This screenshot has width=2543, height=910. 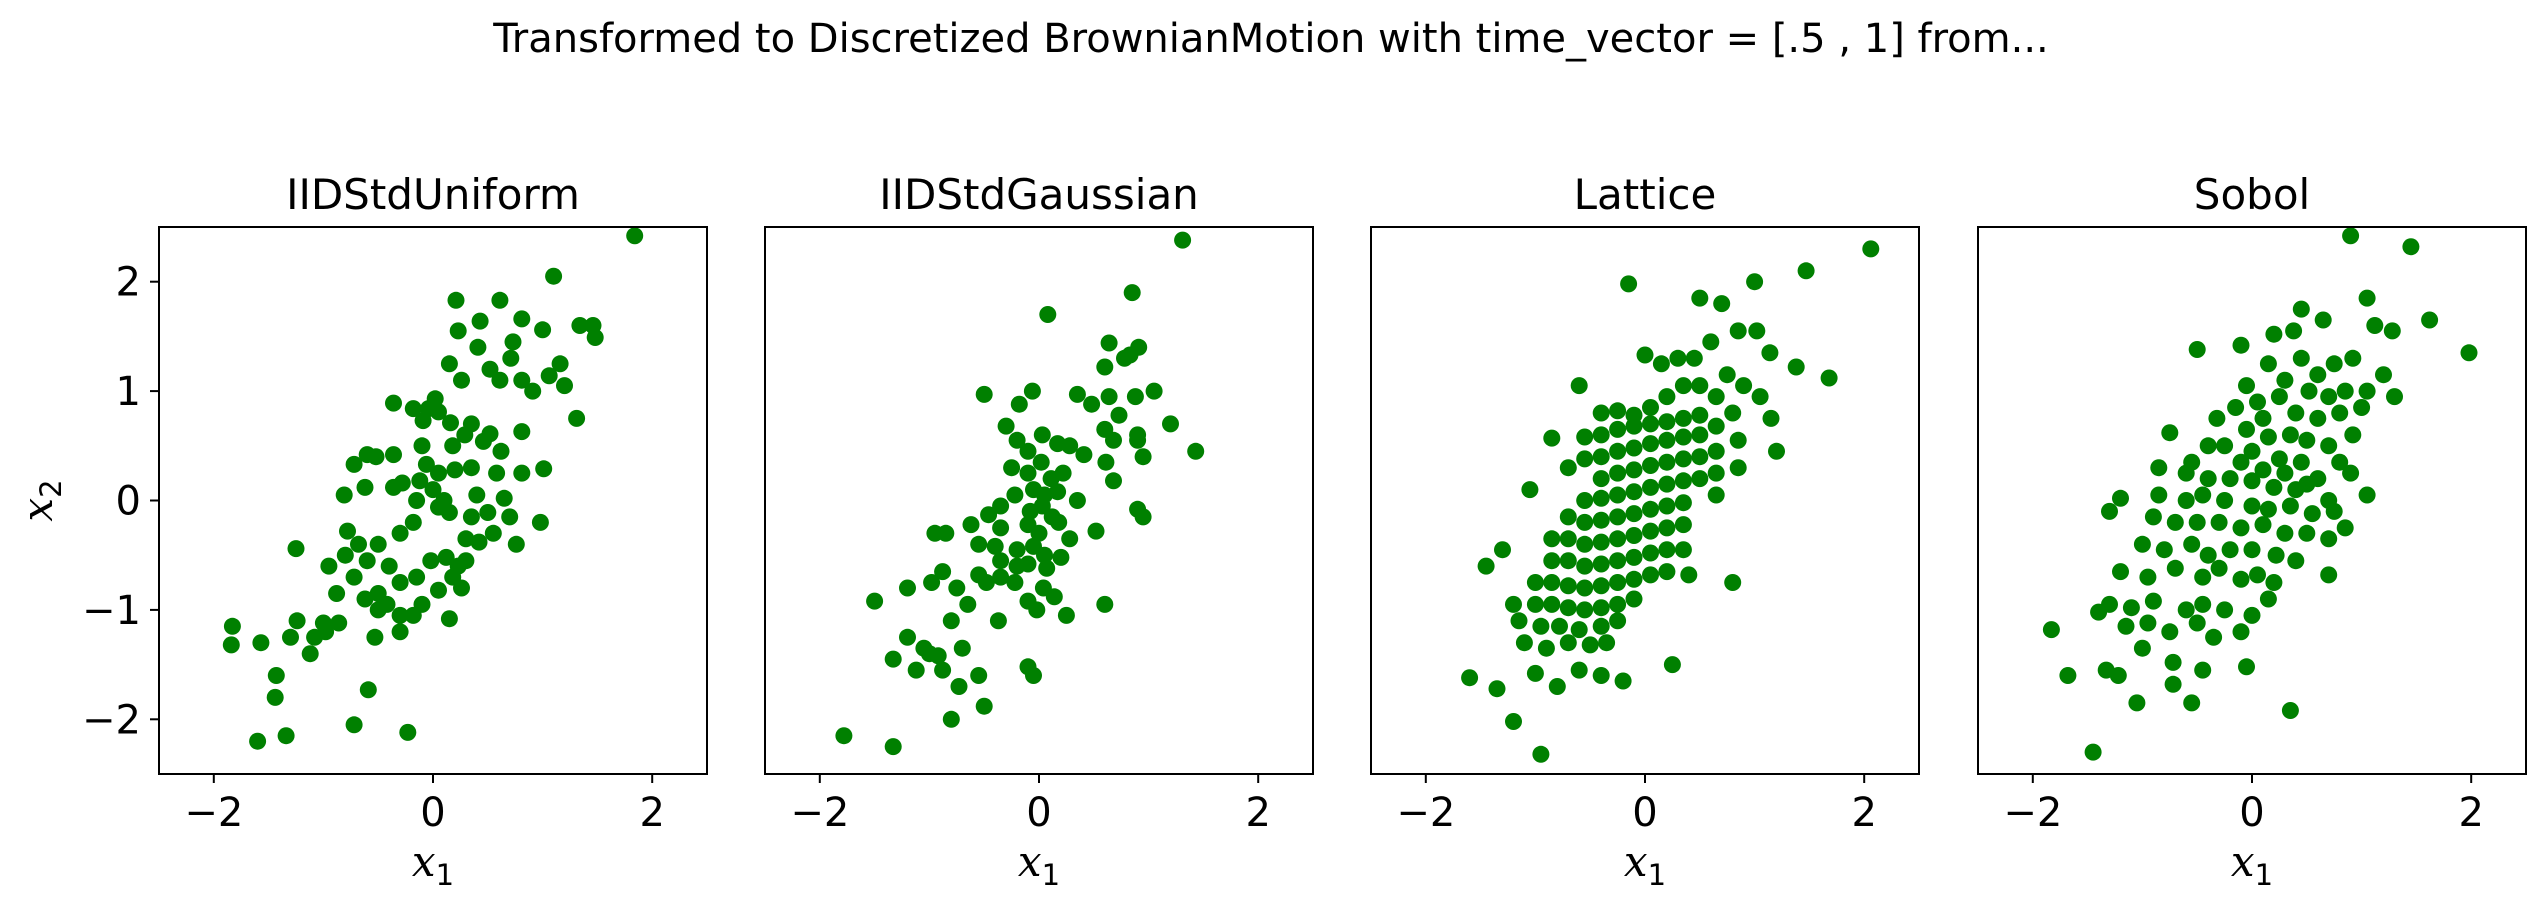 What do you see at coordinates (1051, 875) in the screenshot?
I see `x-axis-label-subscript: 1` at bounding box center [1051, 875].